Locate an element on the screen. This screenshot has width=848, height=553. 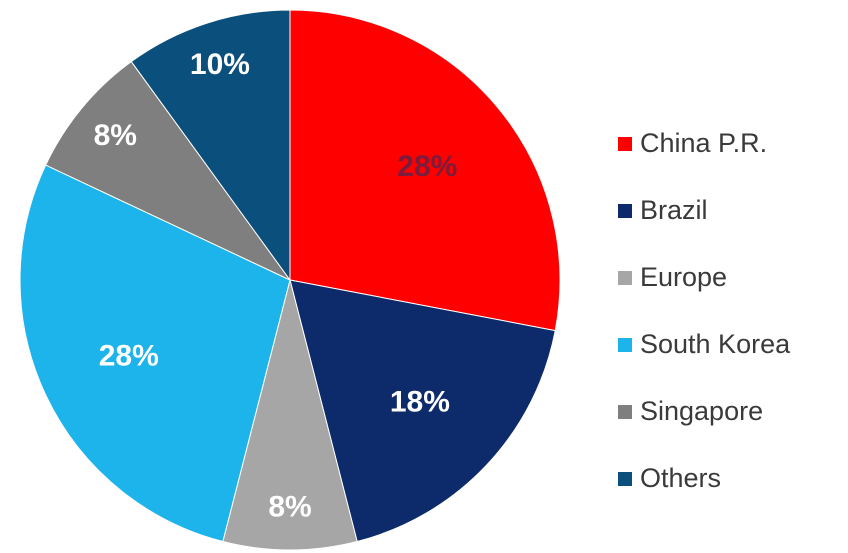
legend-swatch-singapore is located at coordinates (625, 411).